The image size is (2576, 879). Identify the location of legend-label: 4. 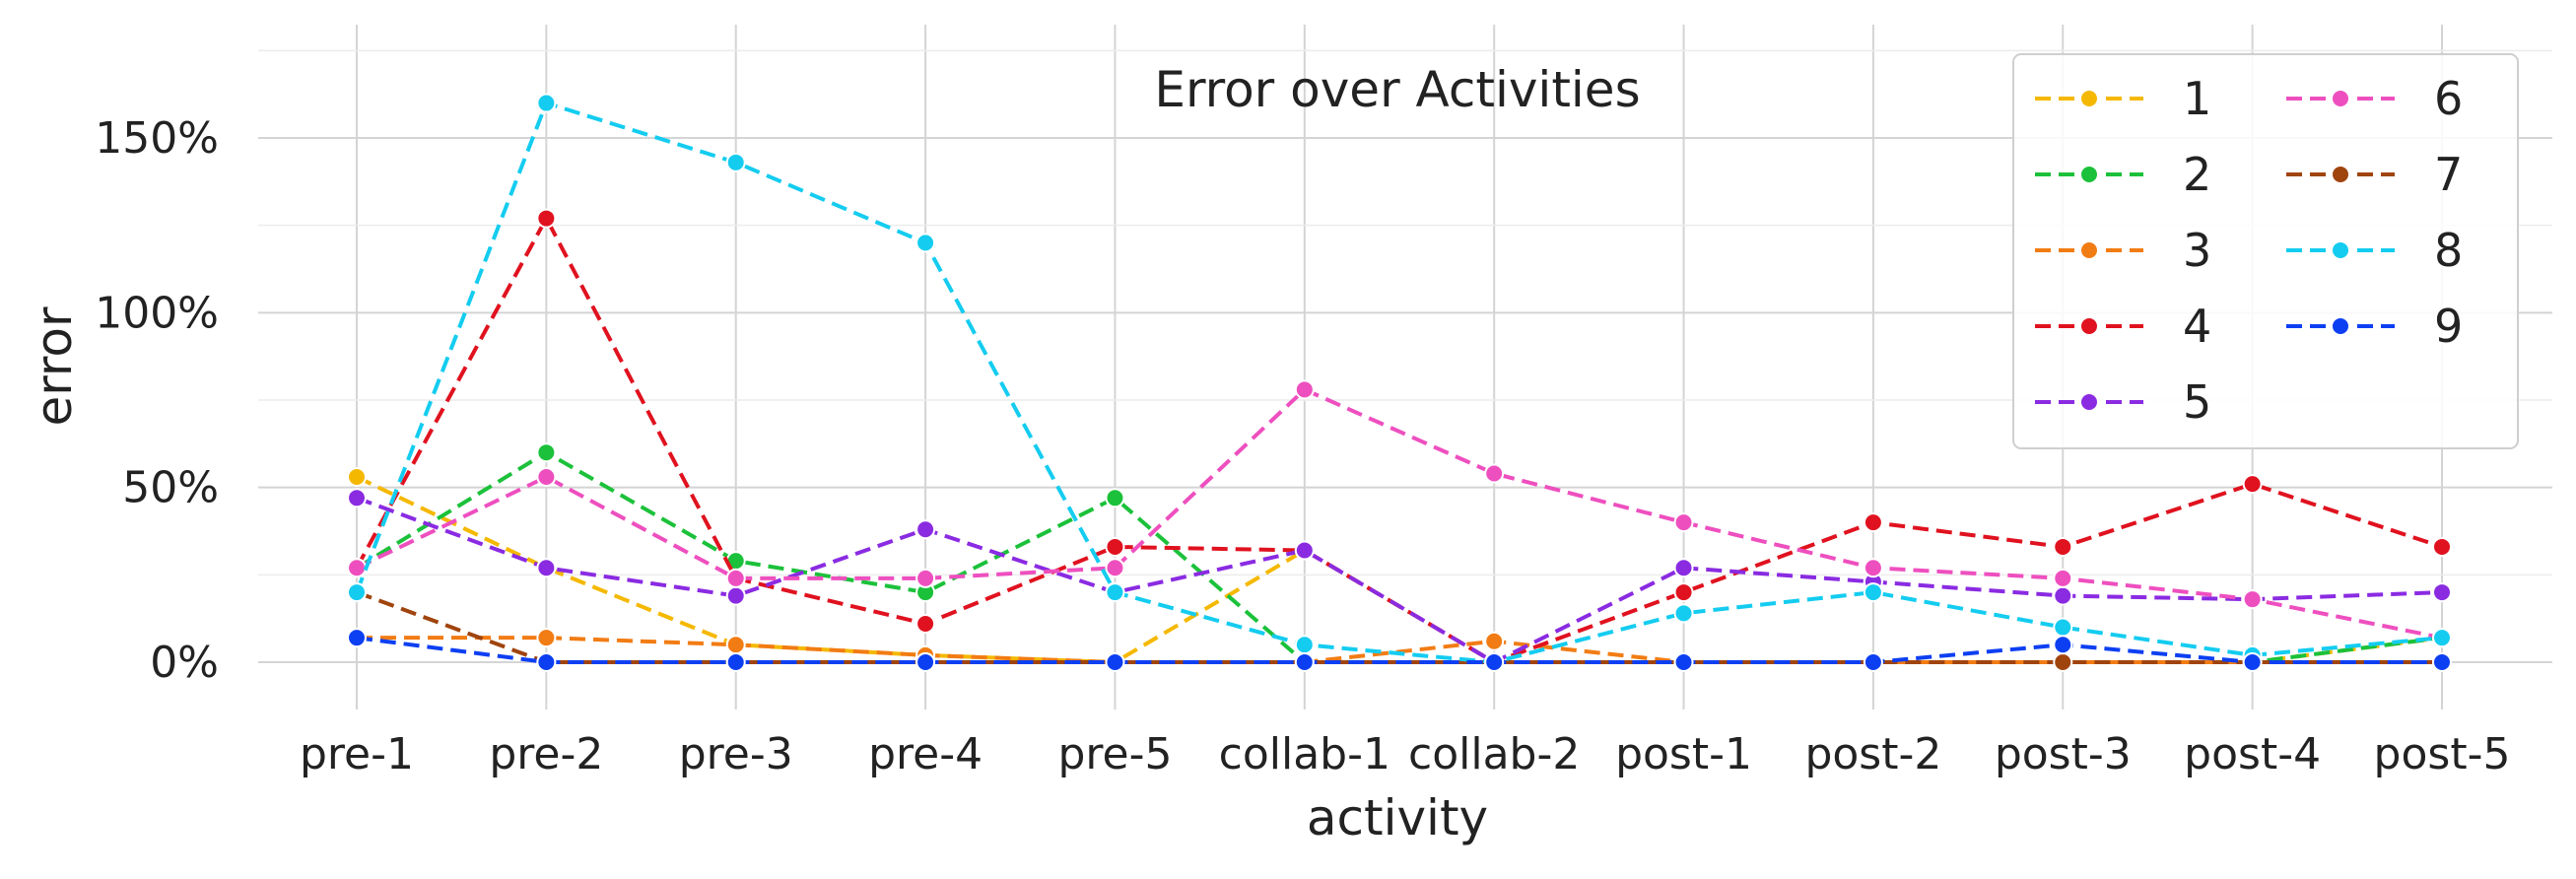
(2197, 326).